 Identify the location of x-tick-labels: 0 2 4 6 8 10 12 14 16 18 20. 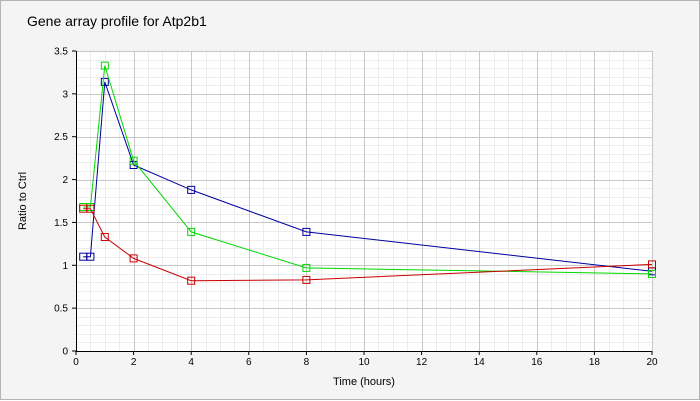
(365, 359).